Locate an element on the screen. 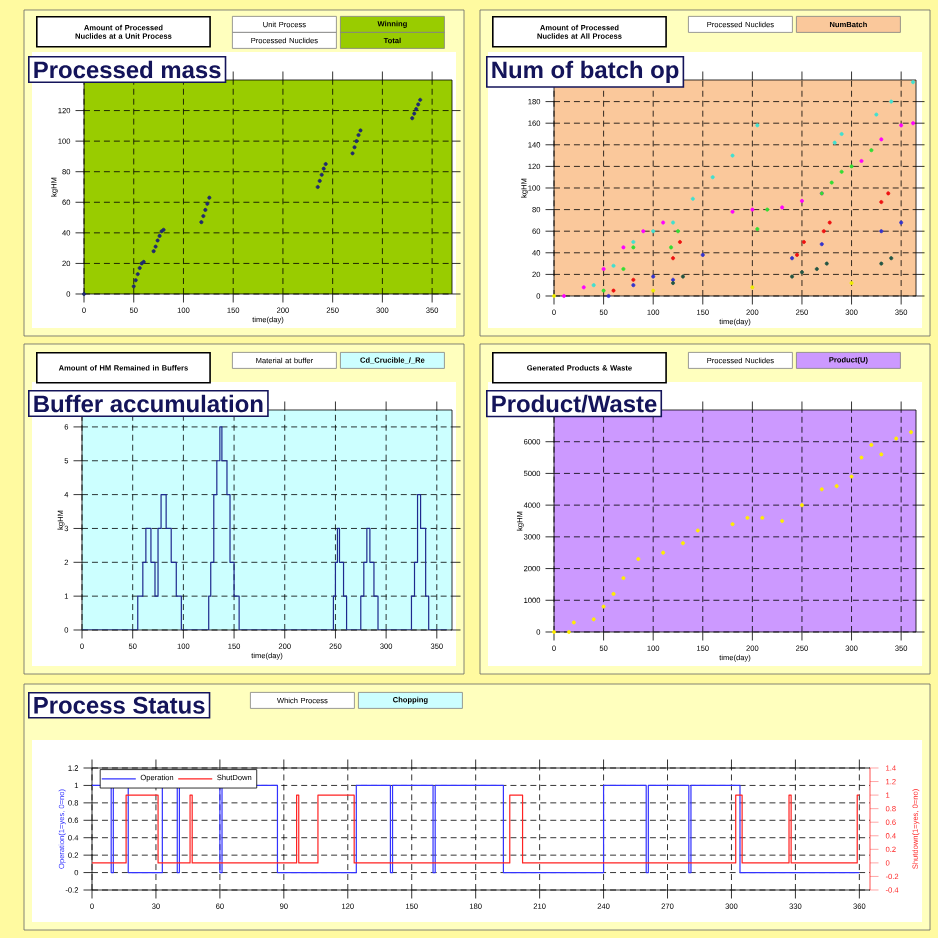 This screenshot has height=938, width=938. chart-title: Num of batch op is located at coordinates (585, 72).